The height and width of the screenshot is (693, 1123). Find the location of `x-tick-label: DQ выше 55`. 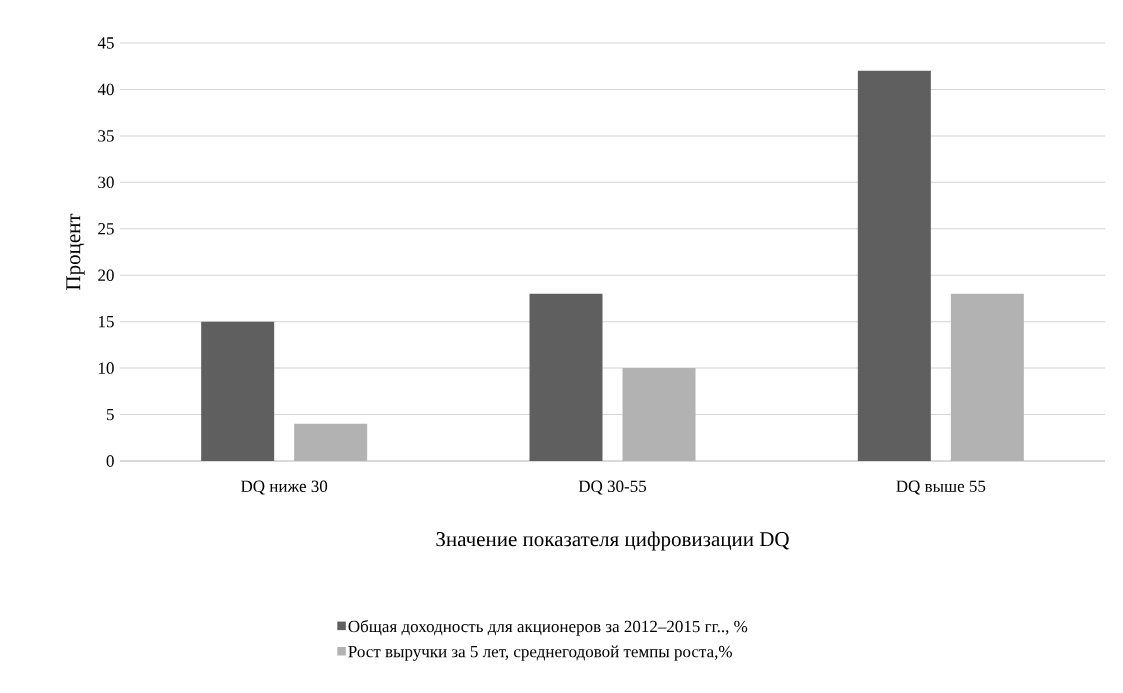

x-tick-label: DQ выше 55 is located at coordinates (941, 487).